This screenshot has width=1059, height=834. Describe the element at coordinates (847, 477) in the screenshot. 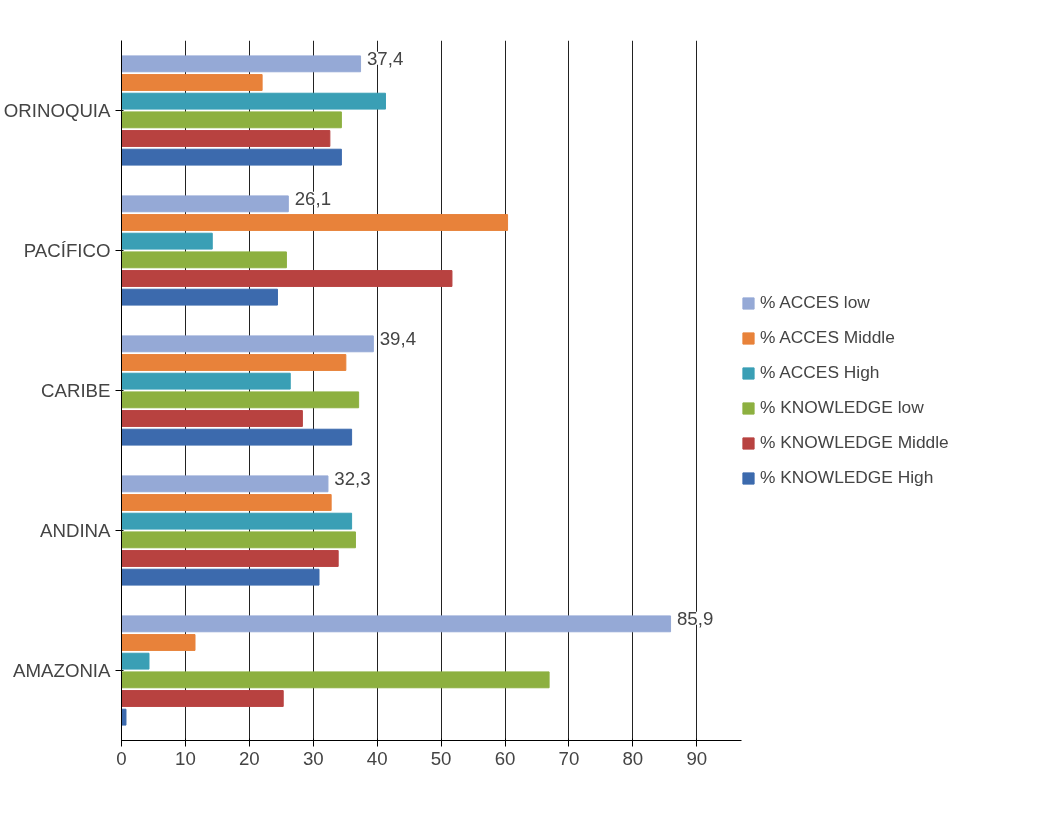

I see `legend-label: % KNOWLEDGE High` at that location.